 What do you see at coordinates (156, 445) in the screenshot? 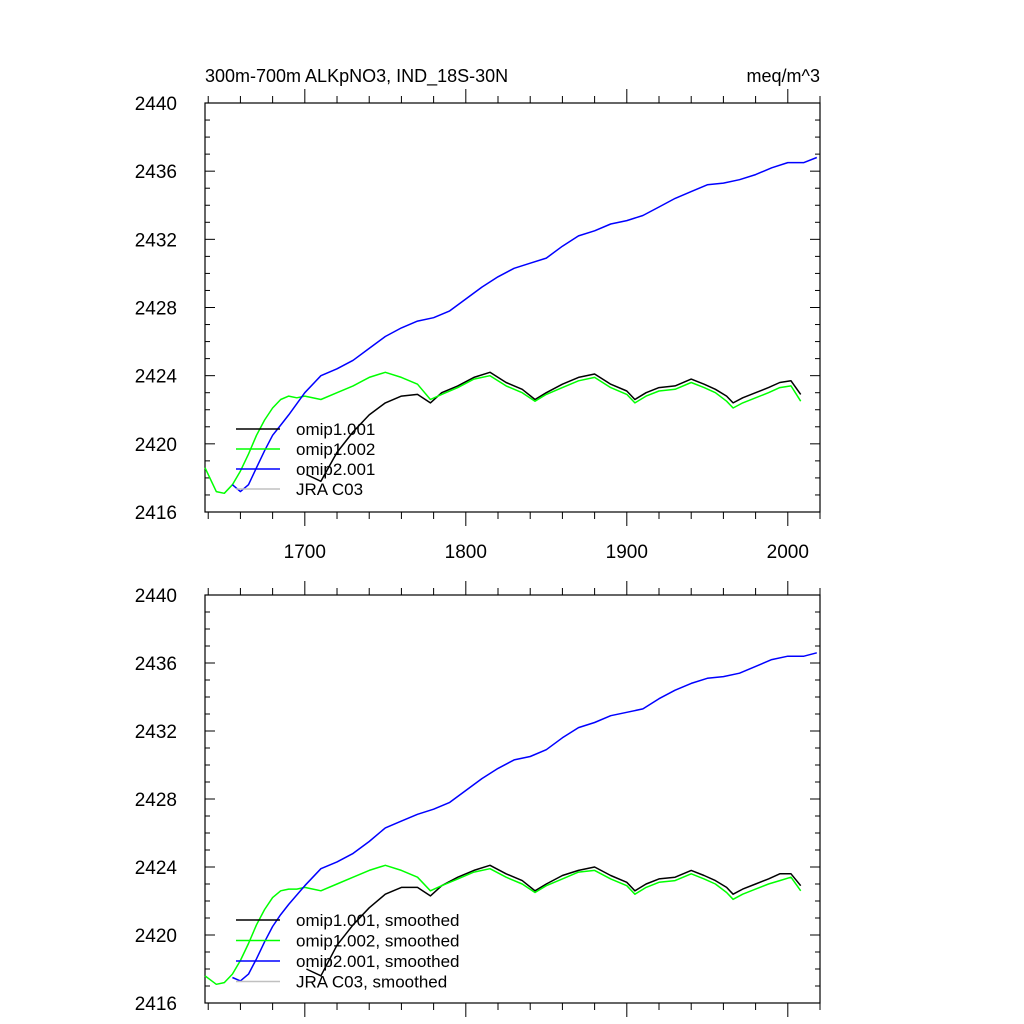
I see `top-y-tick-label: 2420` at bounding box center [156, 445].